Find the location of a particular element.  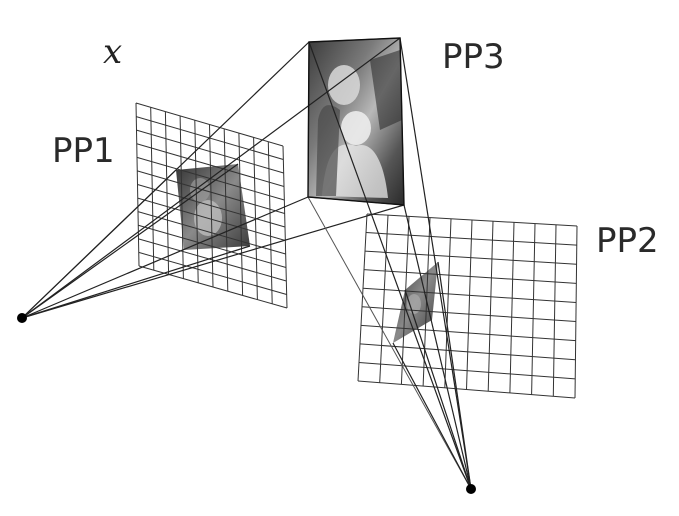

label-pp1: PP1 is located at coordinates (83, 151).